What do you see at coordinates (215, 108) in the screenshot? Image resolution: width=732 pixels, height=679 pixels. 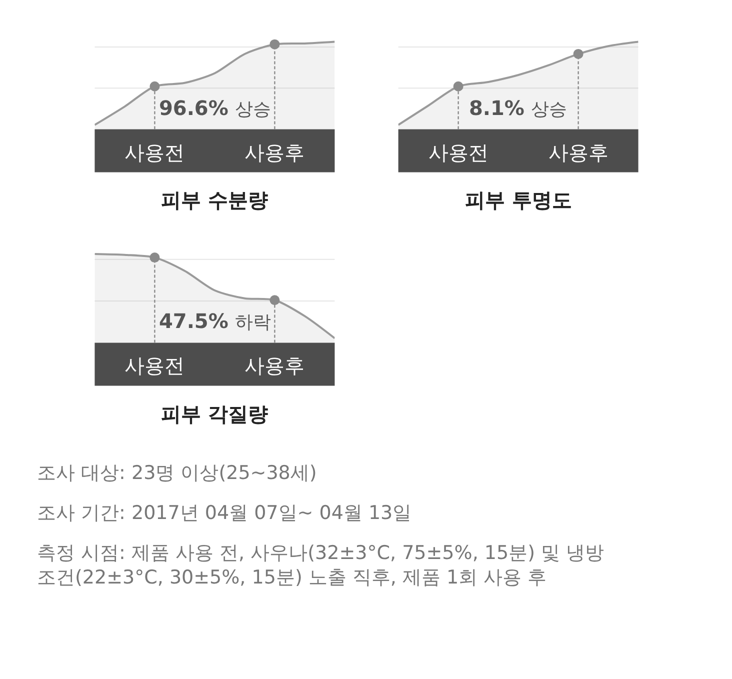 I see `annotation: 96.6% 상승` at bounding box center [215, 108].